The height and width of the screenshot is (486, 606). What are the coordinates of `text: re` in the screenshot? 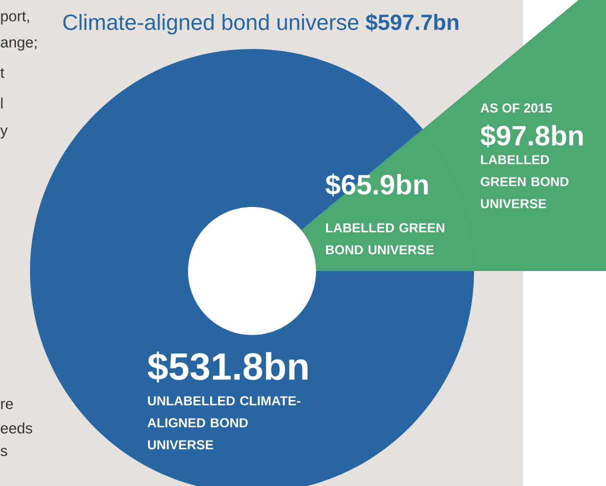 It's located at (7, 405).